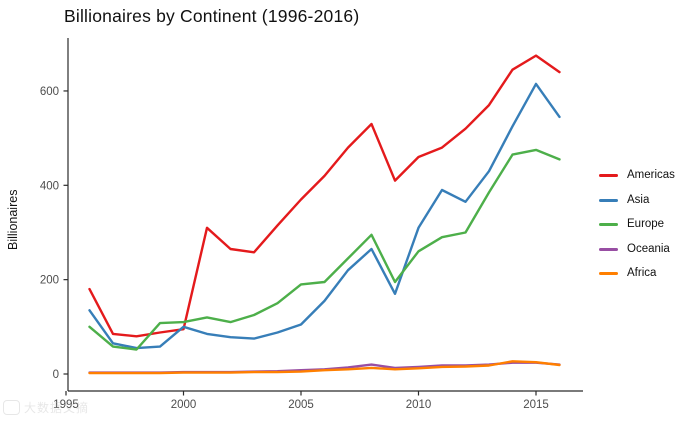 The height and width of the screenshot is (425, 698). What do you see at coordinates (49, 186) in the screenshot?
I see `y-tick-label: 400` at bounding box center [49, 186].